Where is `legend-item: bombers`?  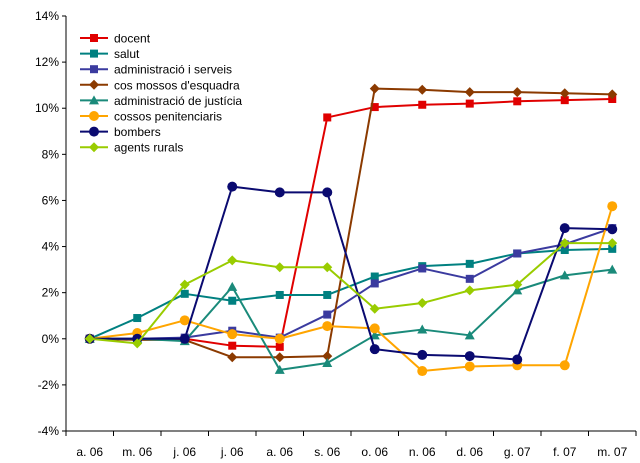 legend-item: bombers is located at coordinates (120, 132).